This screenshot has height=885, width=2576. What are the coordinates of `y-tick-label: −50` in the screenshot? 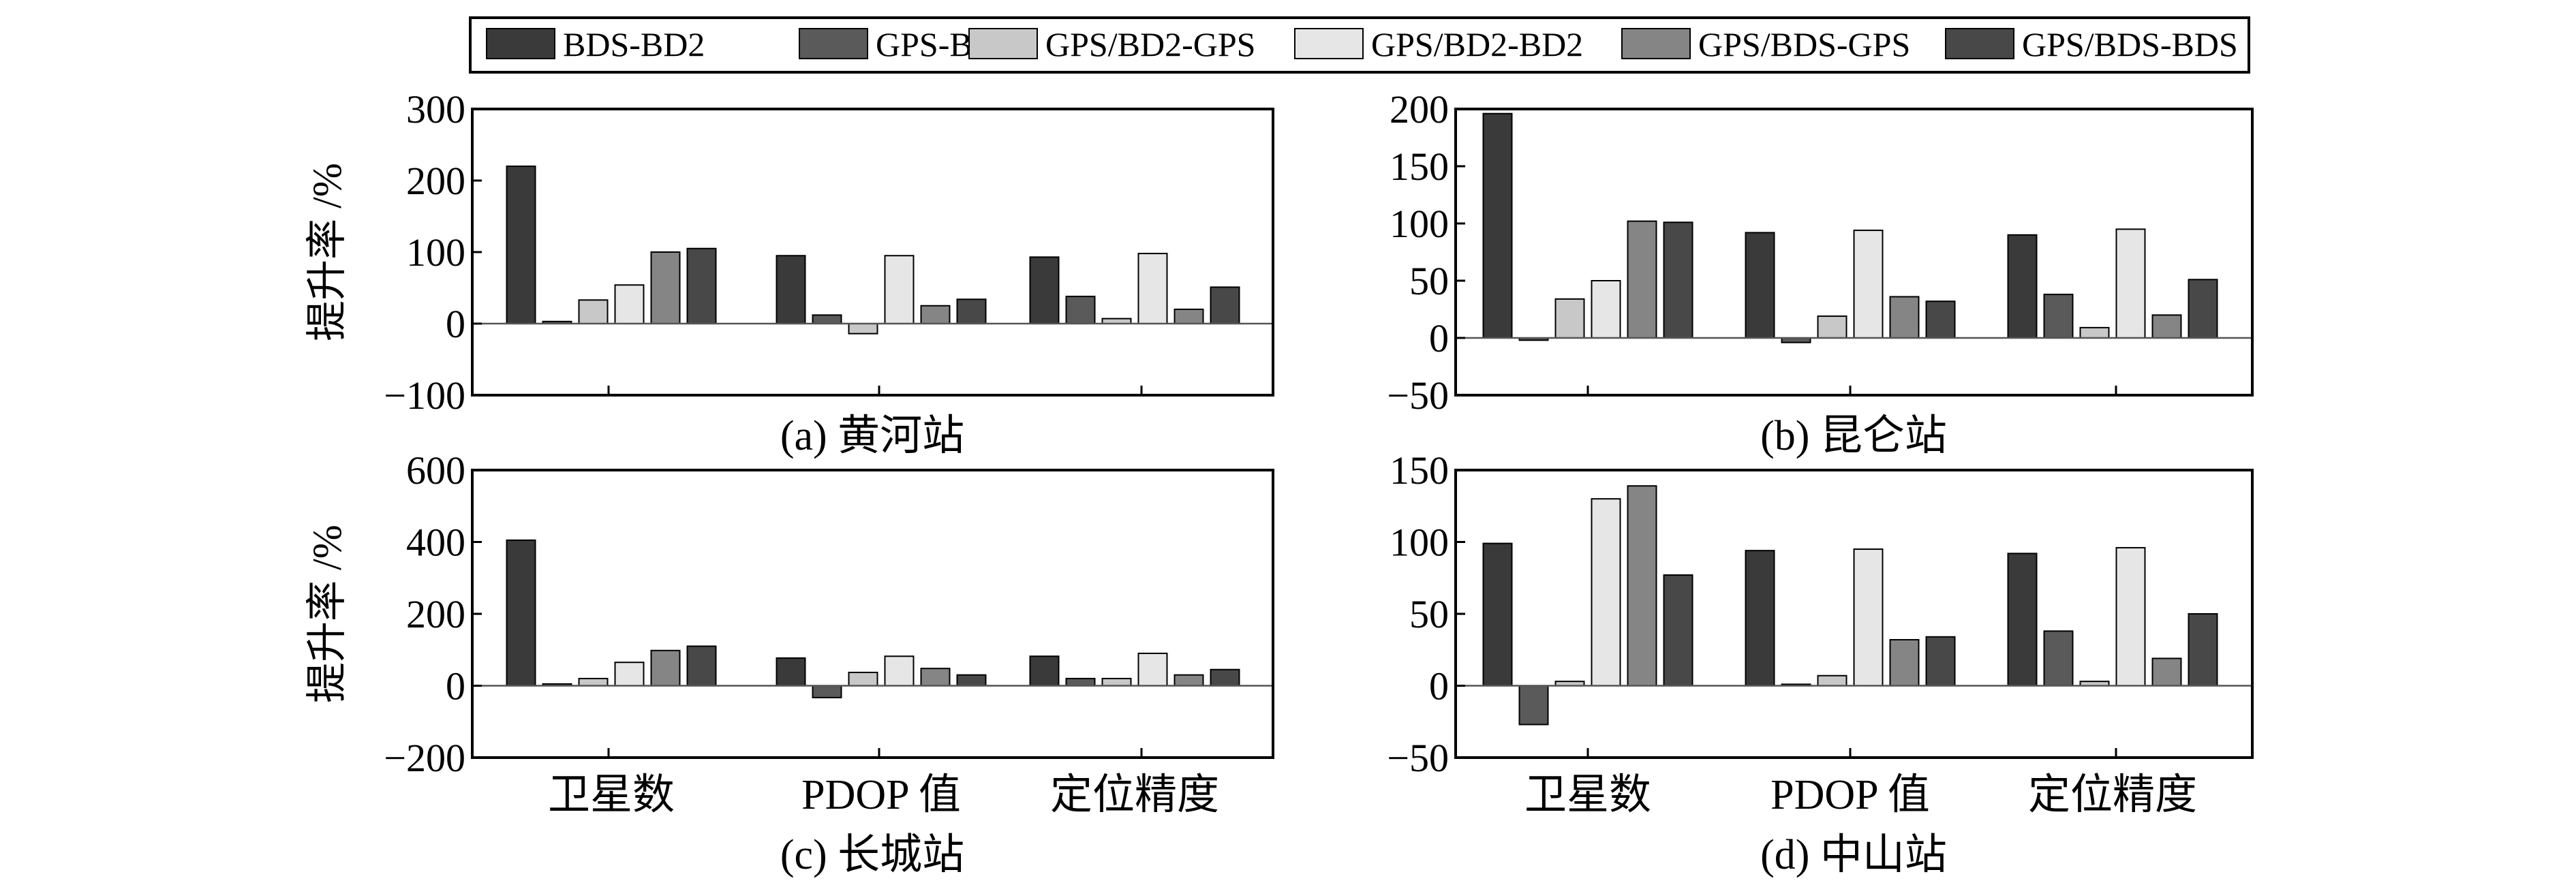 It's located at (1418, 758).